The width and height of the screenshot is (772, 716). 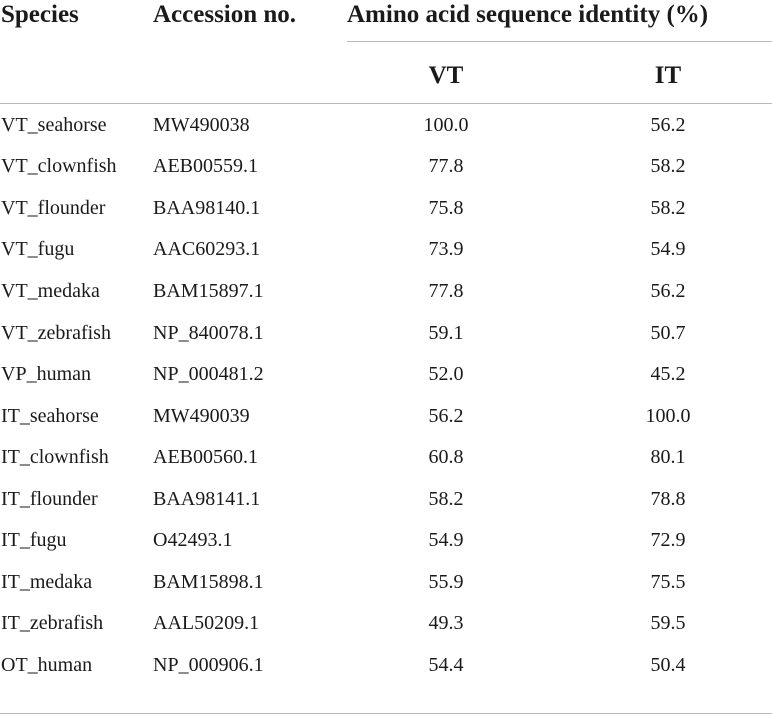 What do you see at coordinates (446, 457) in the screenshot?
I see `vt-identity-cell: 60.8` at bounding box center [446, 457].